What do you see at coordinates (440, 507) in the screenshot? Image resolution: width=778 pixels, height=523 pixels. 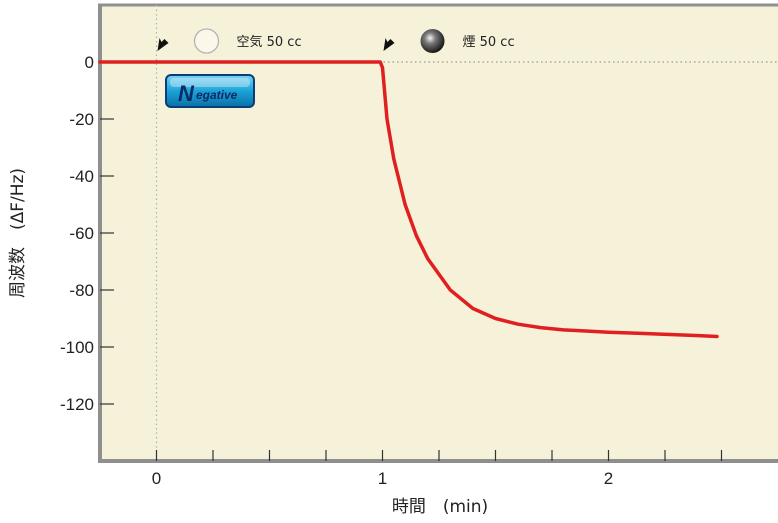 I see `x-axis-title: 時間 (min)` at bounding box center [440, 507].